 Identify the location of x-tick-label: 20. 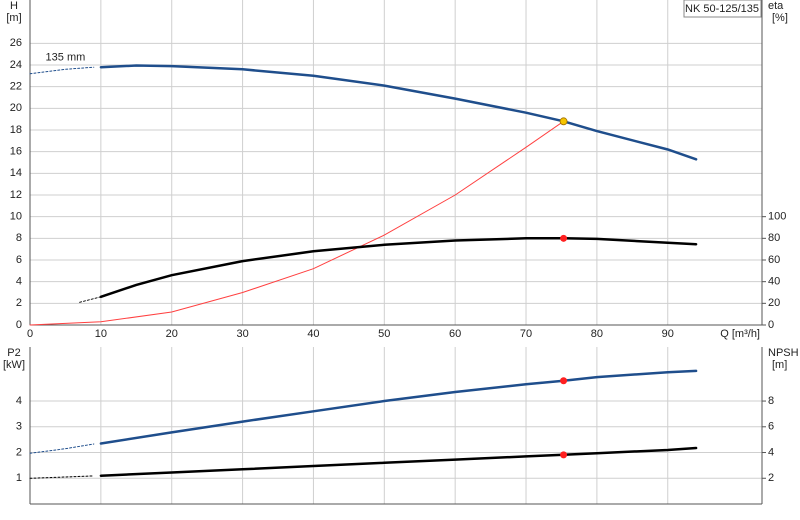
(172, 334).